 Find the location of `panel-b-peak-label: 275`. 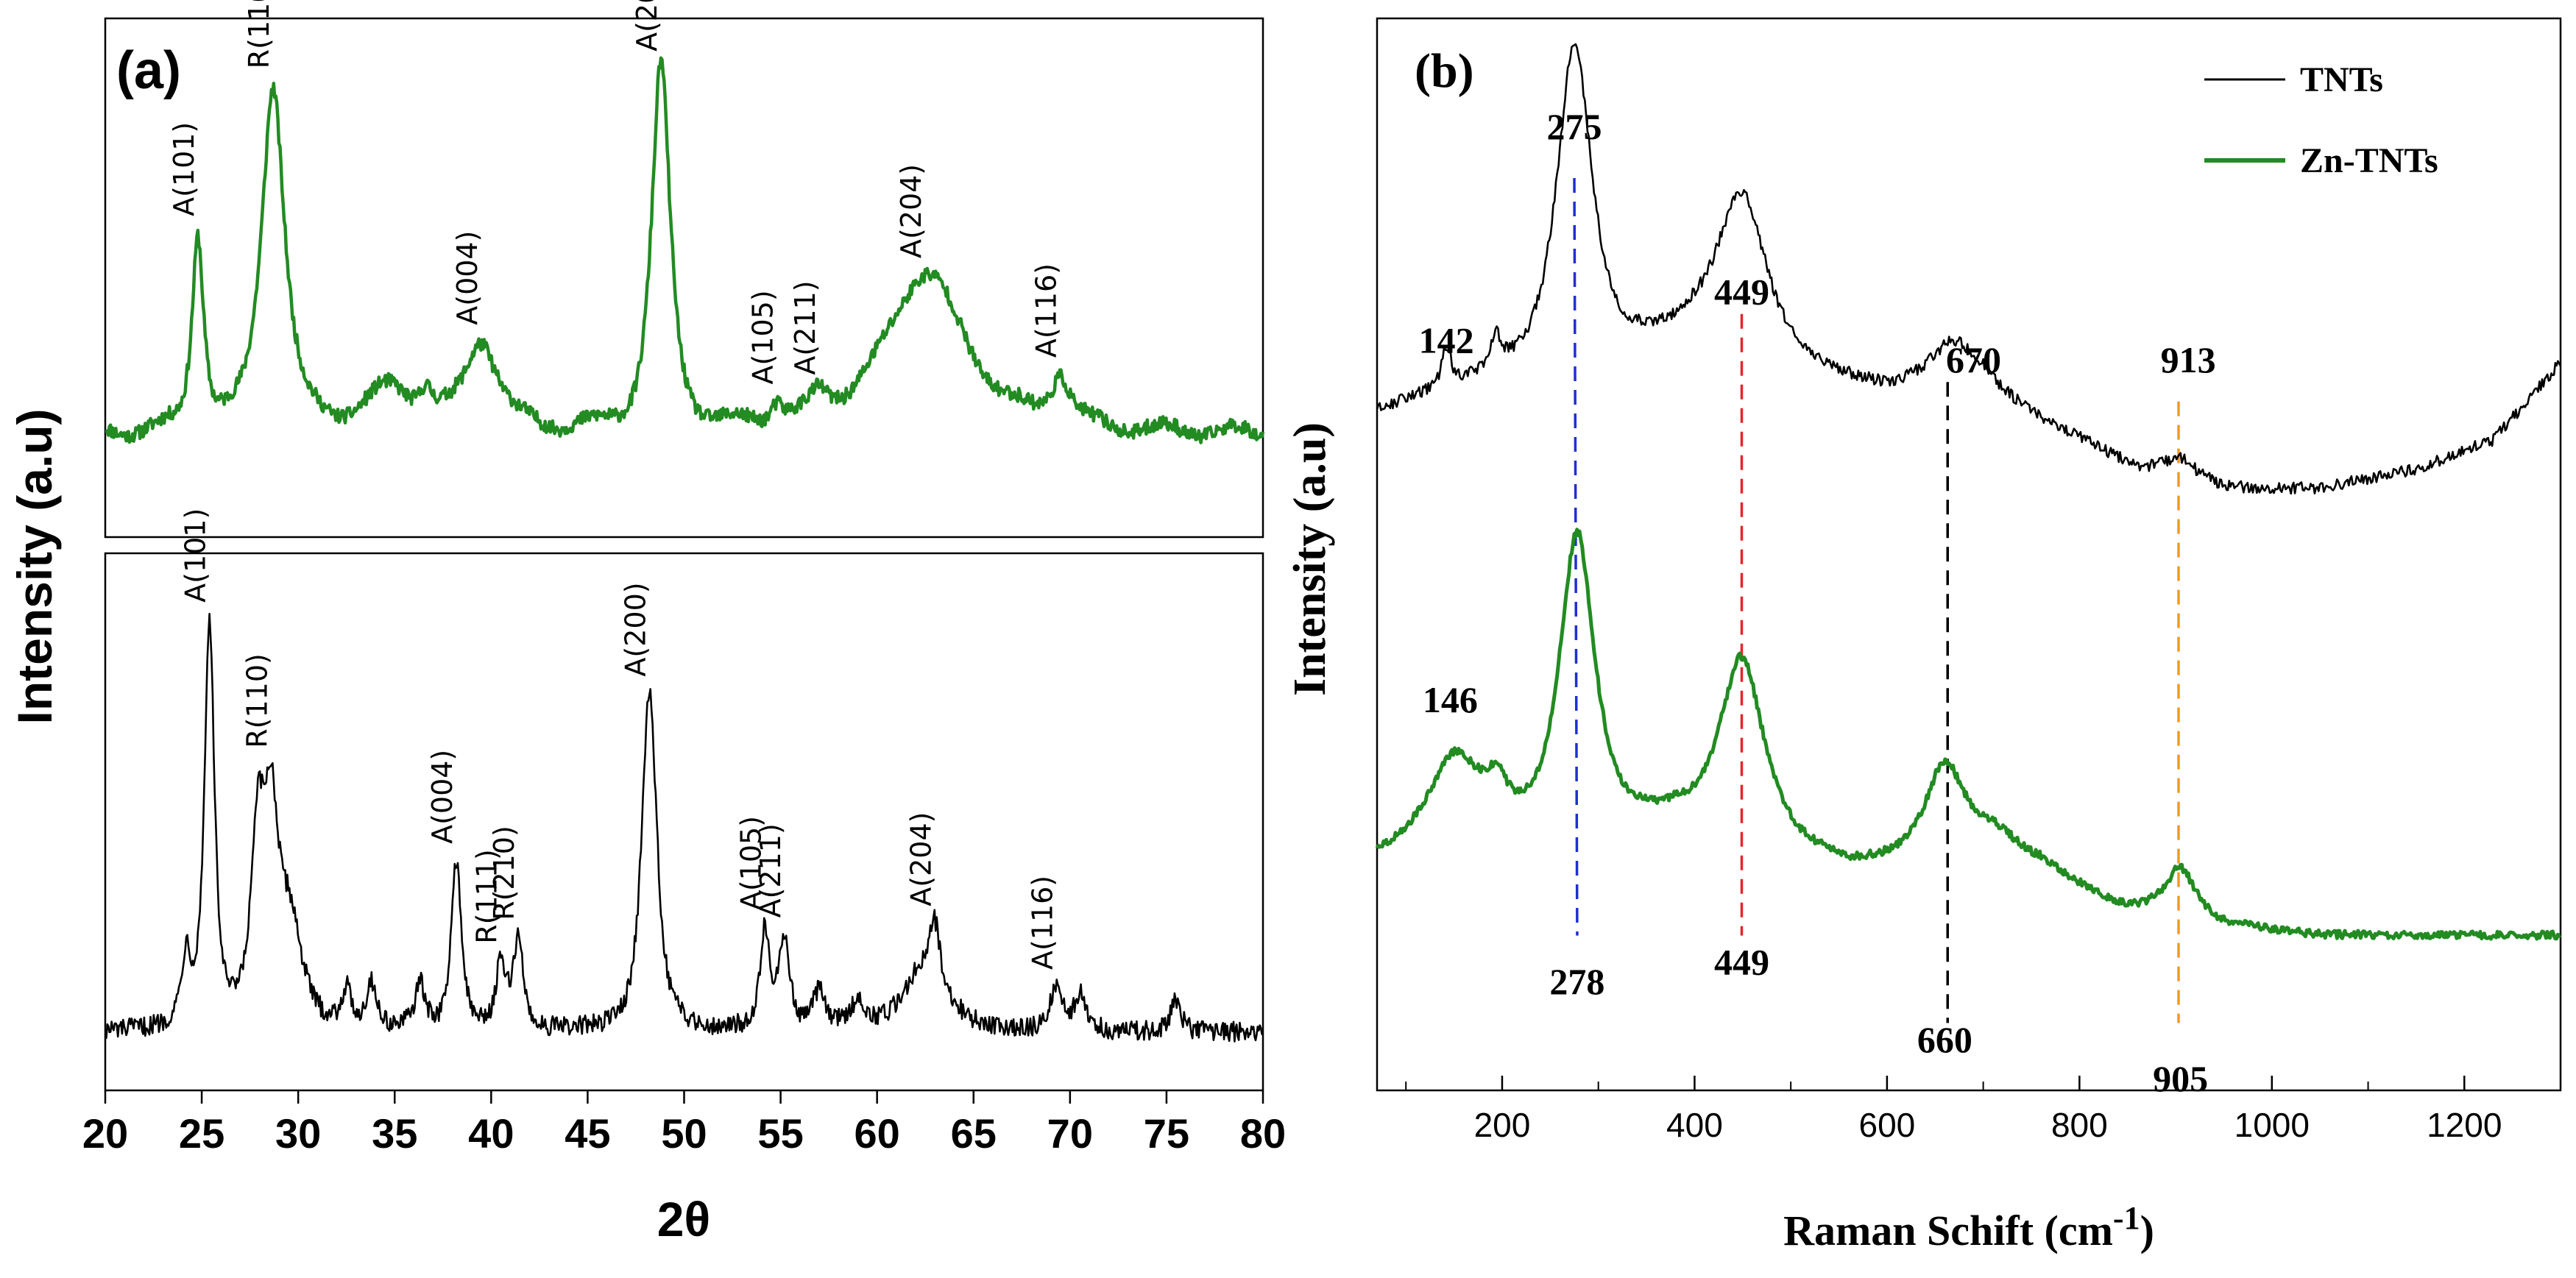

panel-b-peak-label: 275 is located at coordinates (1574, 126).